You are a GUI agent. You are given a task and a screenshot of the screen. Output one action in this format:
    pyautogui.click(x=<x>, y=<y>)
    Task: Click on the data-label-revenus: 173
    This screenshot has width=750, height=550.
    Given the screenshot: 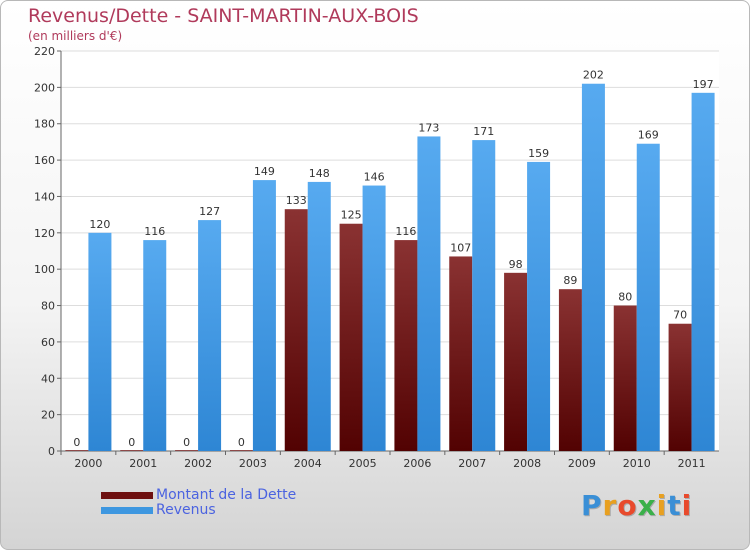 What is the action you would take?
    pyautogui.click(x=428, y=127)
    